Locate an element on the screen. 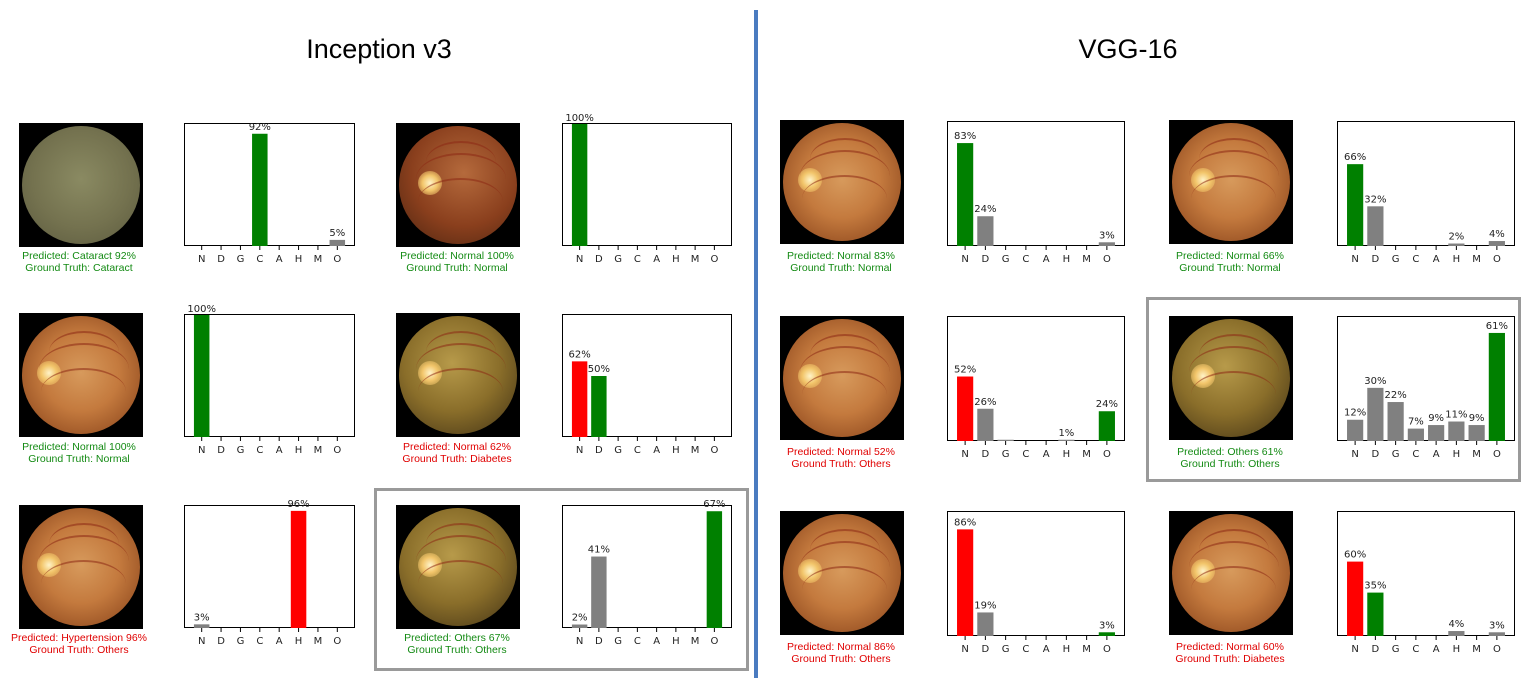 This screenshot has height=687, width=1525. data-label-D: 24% is located at coordinates (985, 209).